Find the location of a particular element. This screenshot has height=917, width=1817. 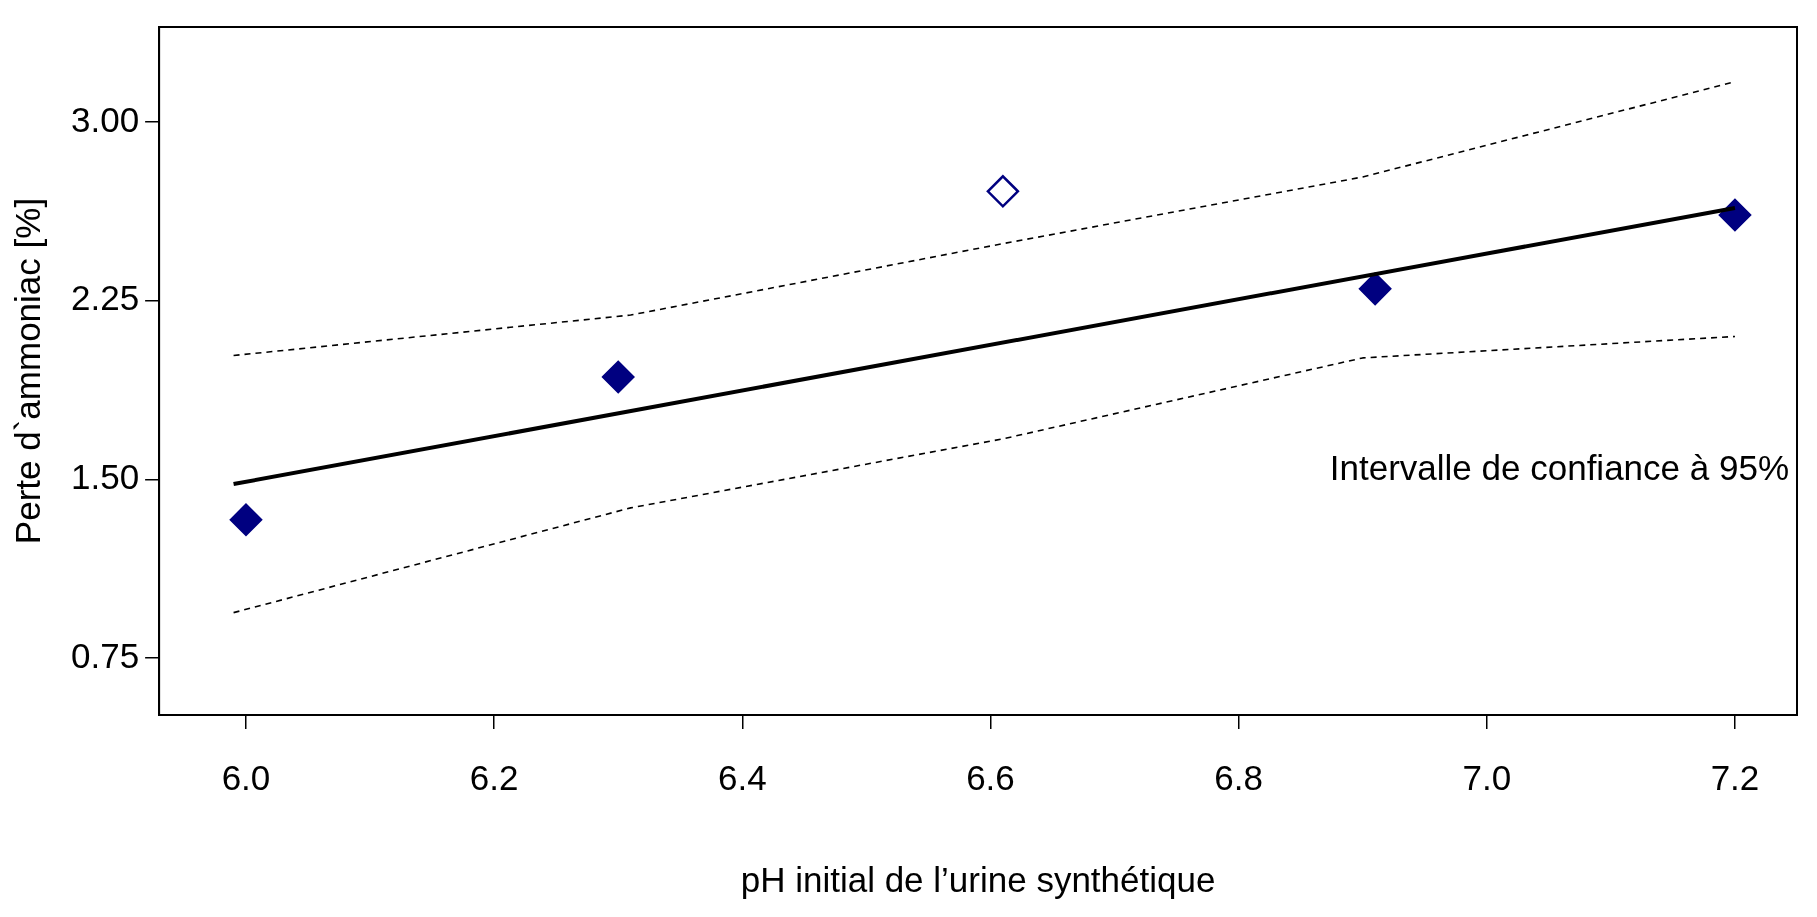

x-tick-label: 6.0 is located at coordinates (246, 777).